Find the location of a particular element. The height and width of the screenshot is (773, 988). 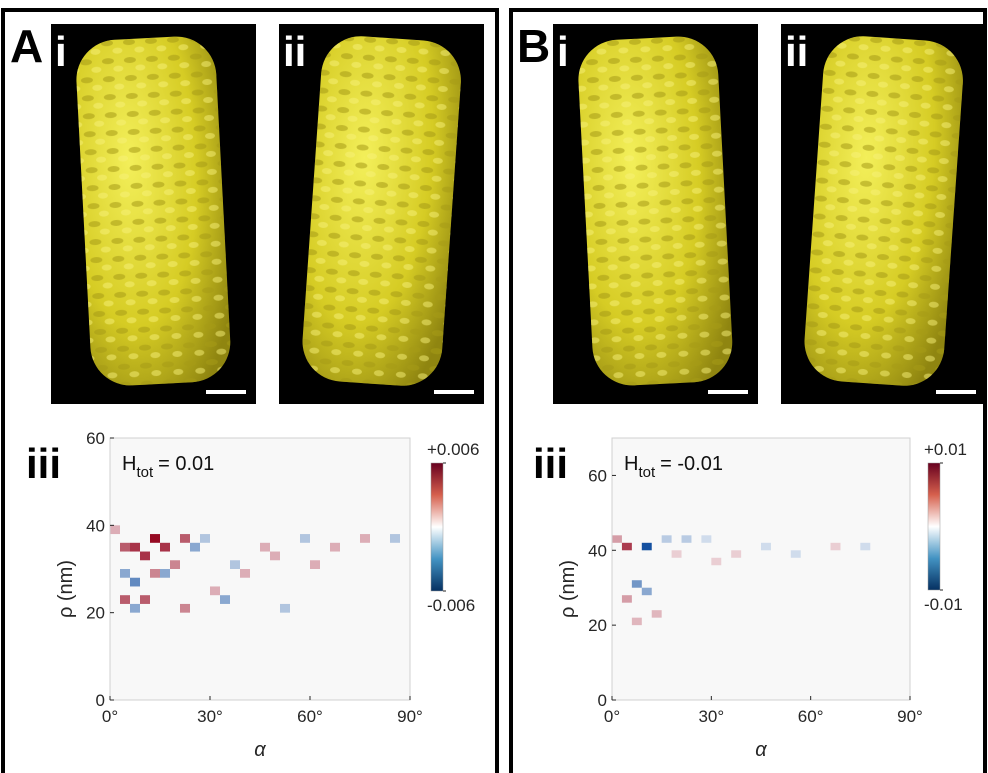

annotation: Htot = 0.01 is located at coordinates (168, 467).